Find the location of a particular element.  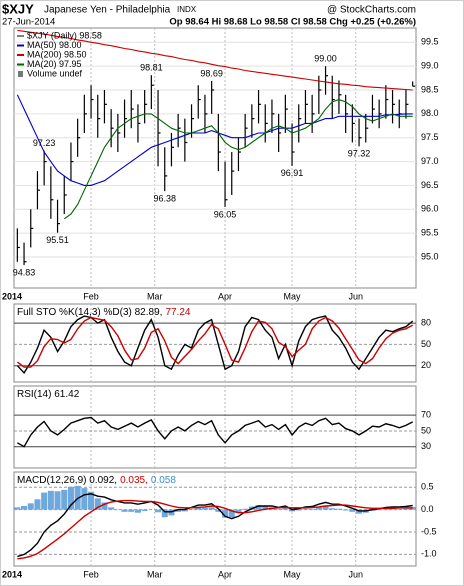

y-tick-label: 98.0 is located at coordinates (430, 113).